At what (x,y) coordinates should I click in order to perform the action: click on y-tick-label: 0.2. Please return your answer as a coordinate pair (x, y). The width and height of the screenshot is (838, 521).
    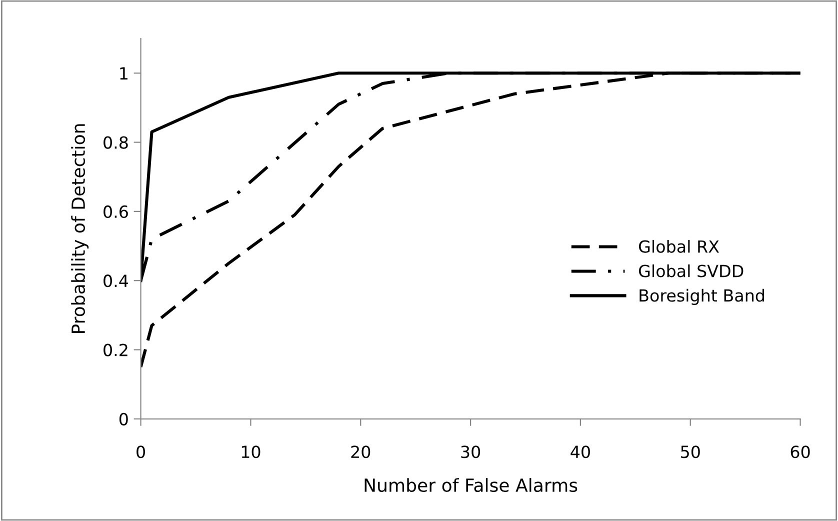
    Looking at the image, I should click on (116, 350).